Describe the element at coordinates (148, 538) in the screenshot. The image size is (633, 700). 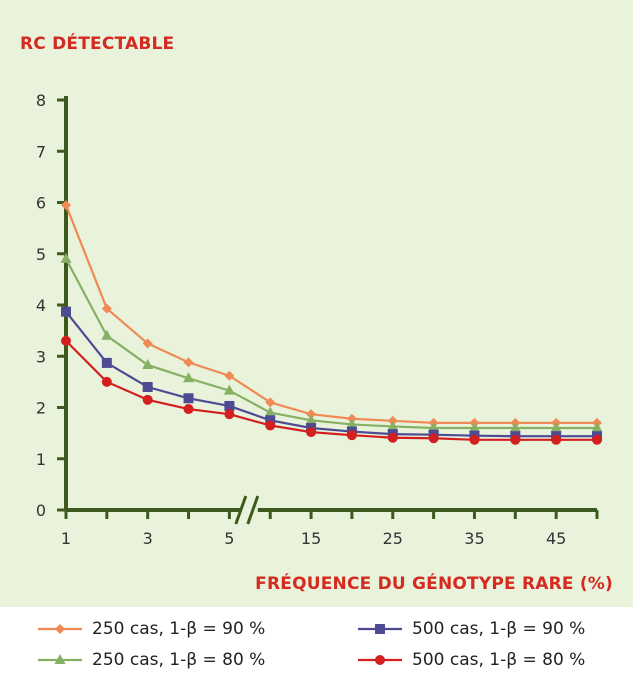
I see `x-tick-label: 3` at that location.